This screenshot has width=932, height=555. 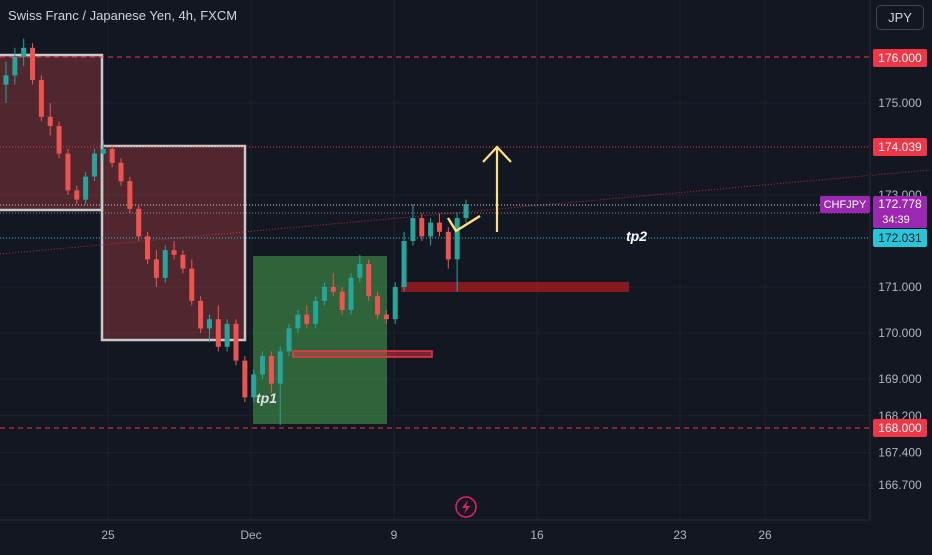 I want to click on symbol-tag, so click(x=845, y=204).